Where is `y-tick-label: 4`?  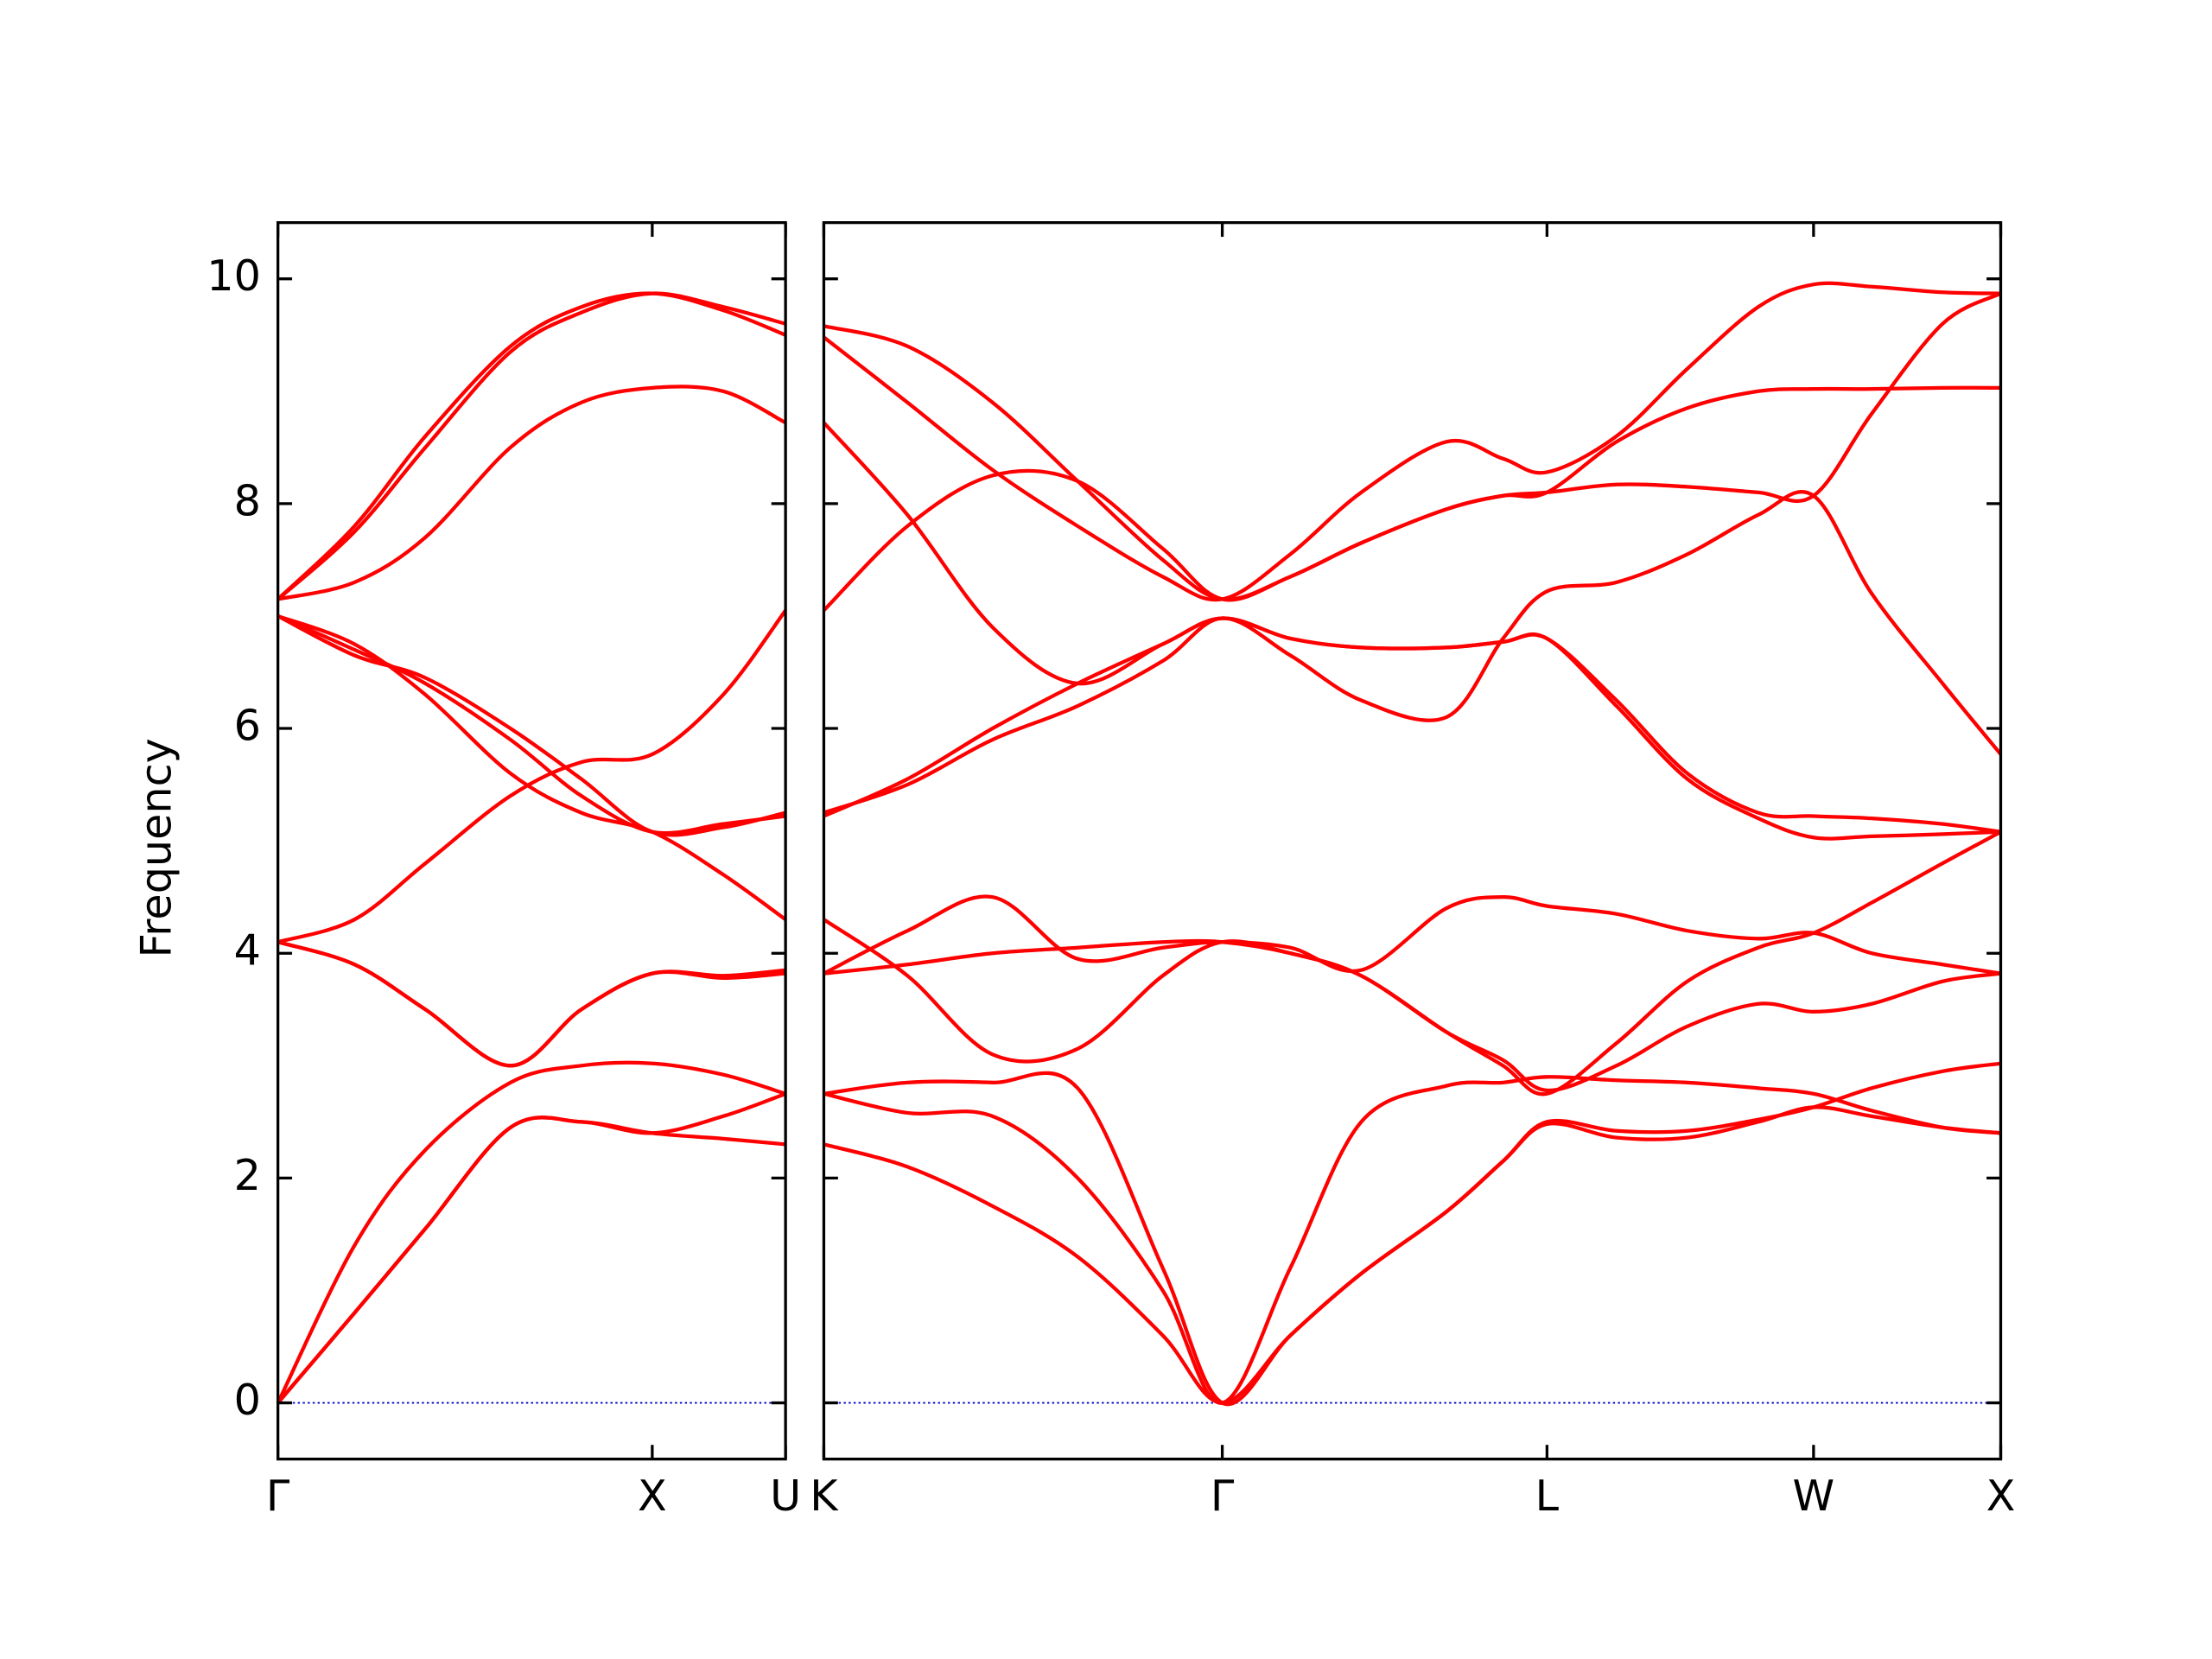 y-tick-label: 4 is located at coordinates (247, 950).